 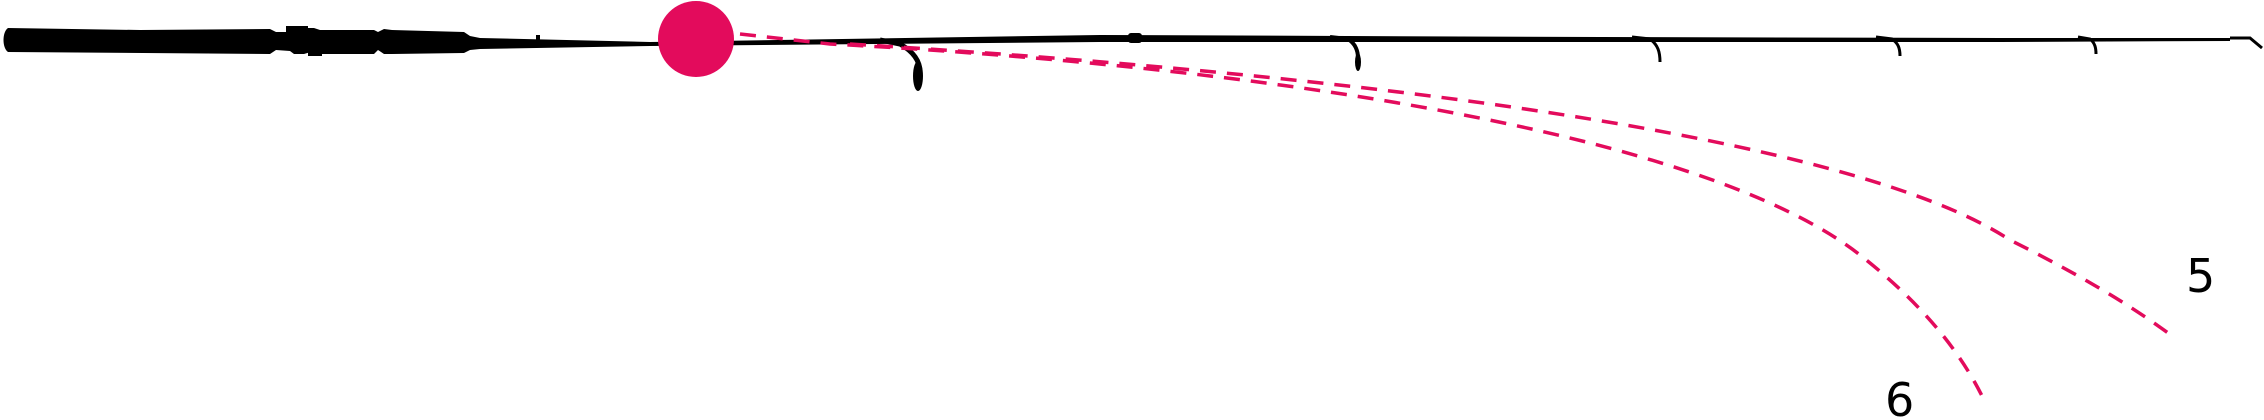 What do you see at coordinates (538, 41) in the screenshot?
I see `winding-check` at bounding box center [538, 41].